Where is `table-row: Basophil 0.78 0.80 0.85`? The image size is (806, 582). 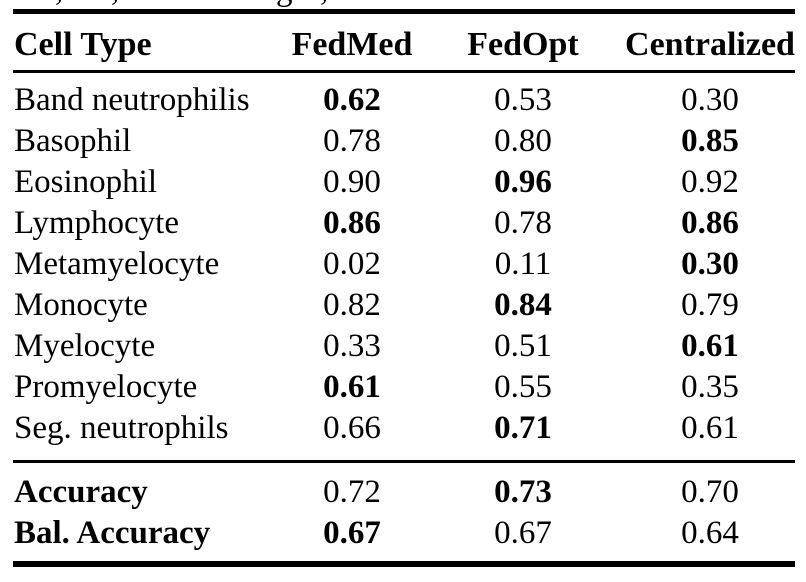
table-row: Basophil 0.78 0.80 0.85 is located at coordinates (404, 141).